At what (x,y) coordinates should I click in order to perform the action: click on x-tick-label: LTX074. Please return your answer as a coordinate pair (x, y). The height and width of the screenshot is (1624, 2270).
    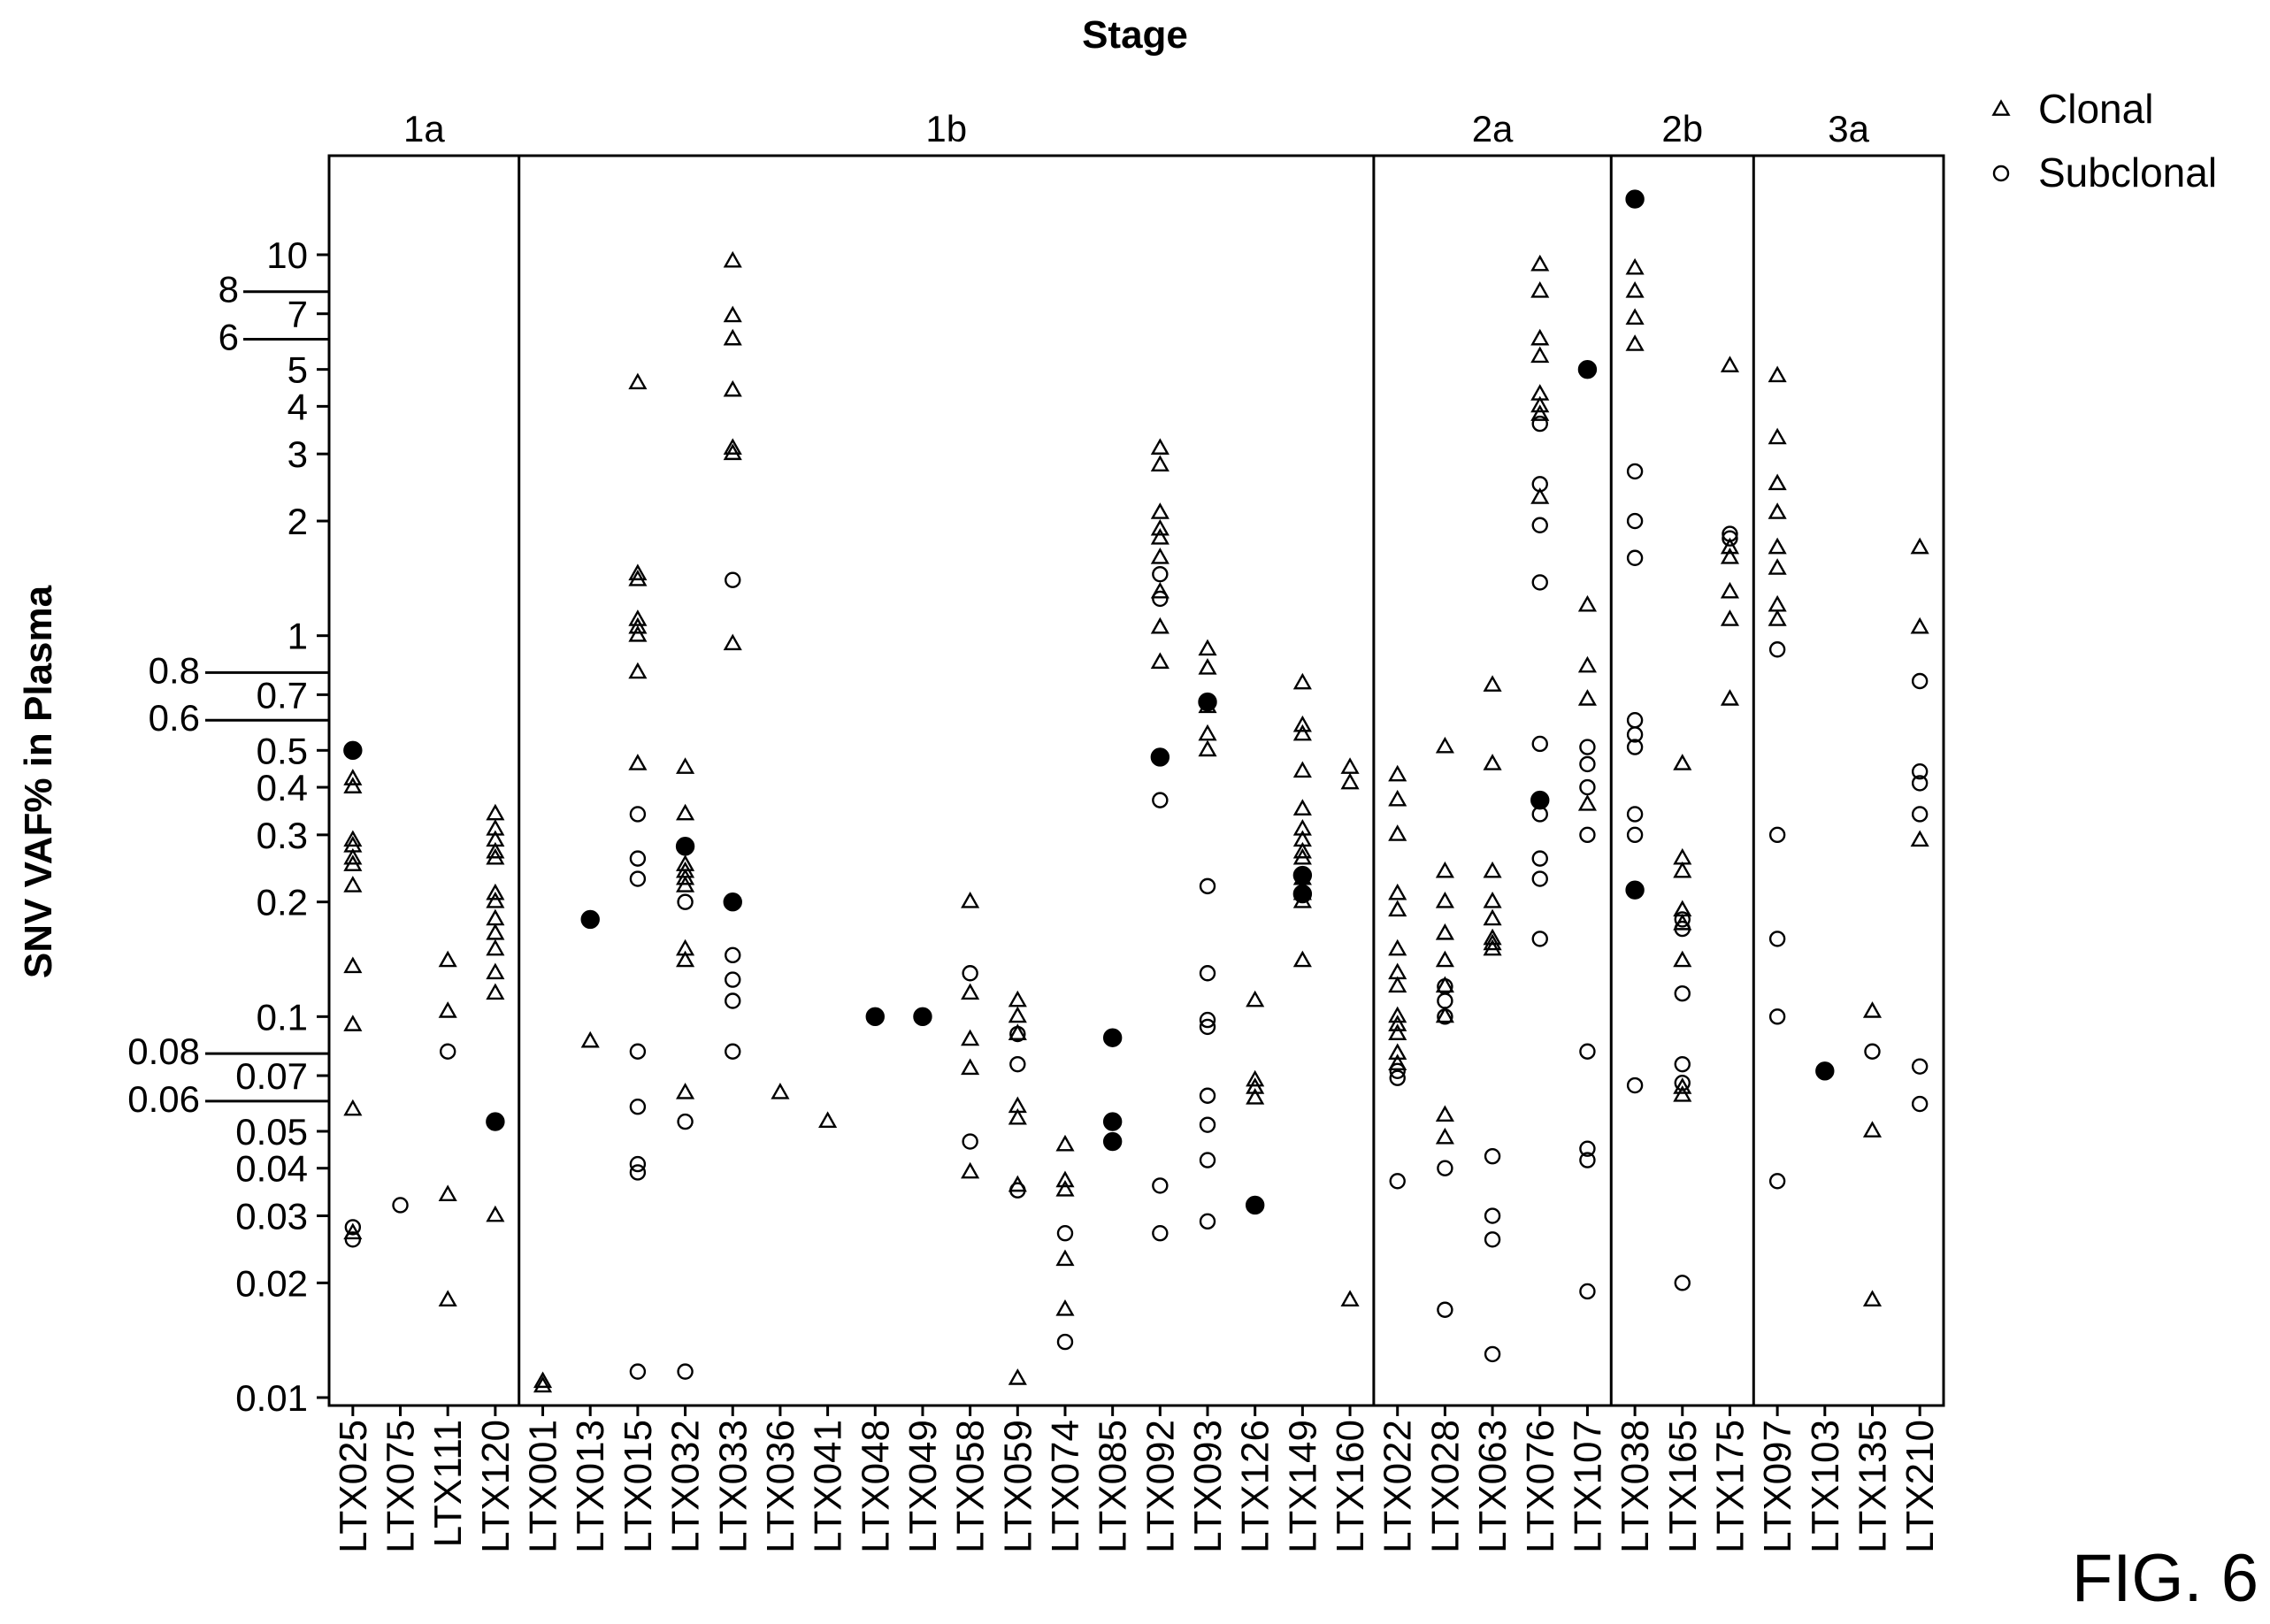
    Looking at the image, I should click on (1065, 1486).